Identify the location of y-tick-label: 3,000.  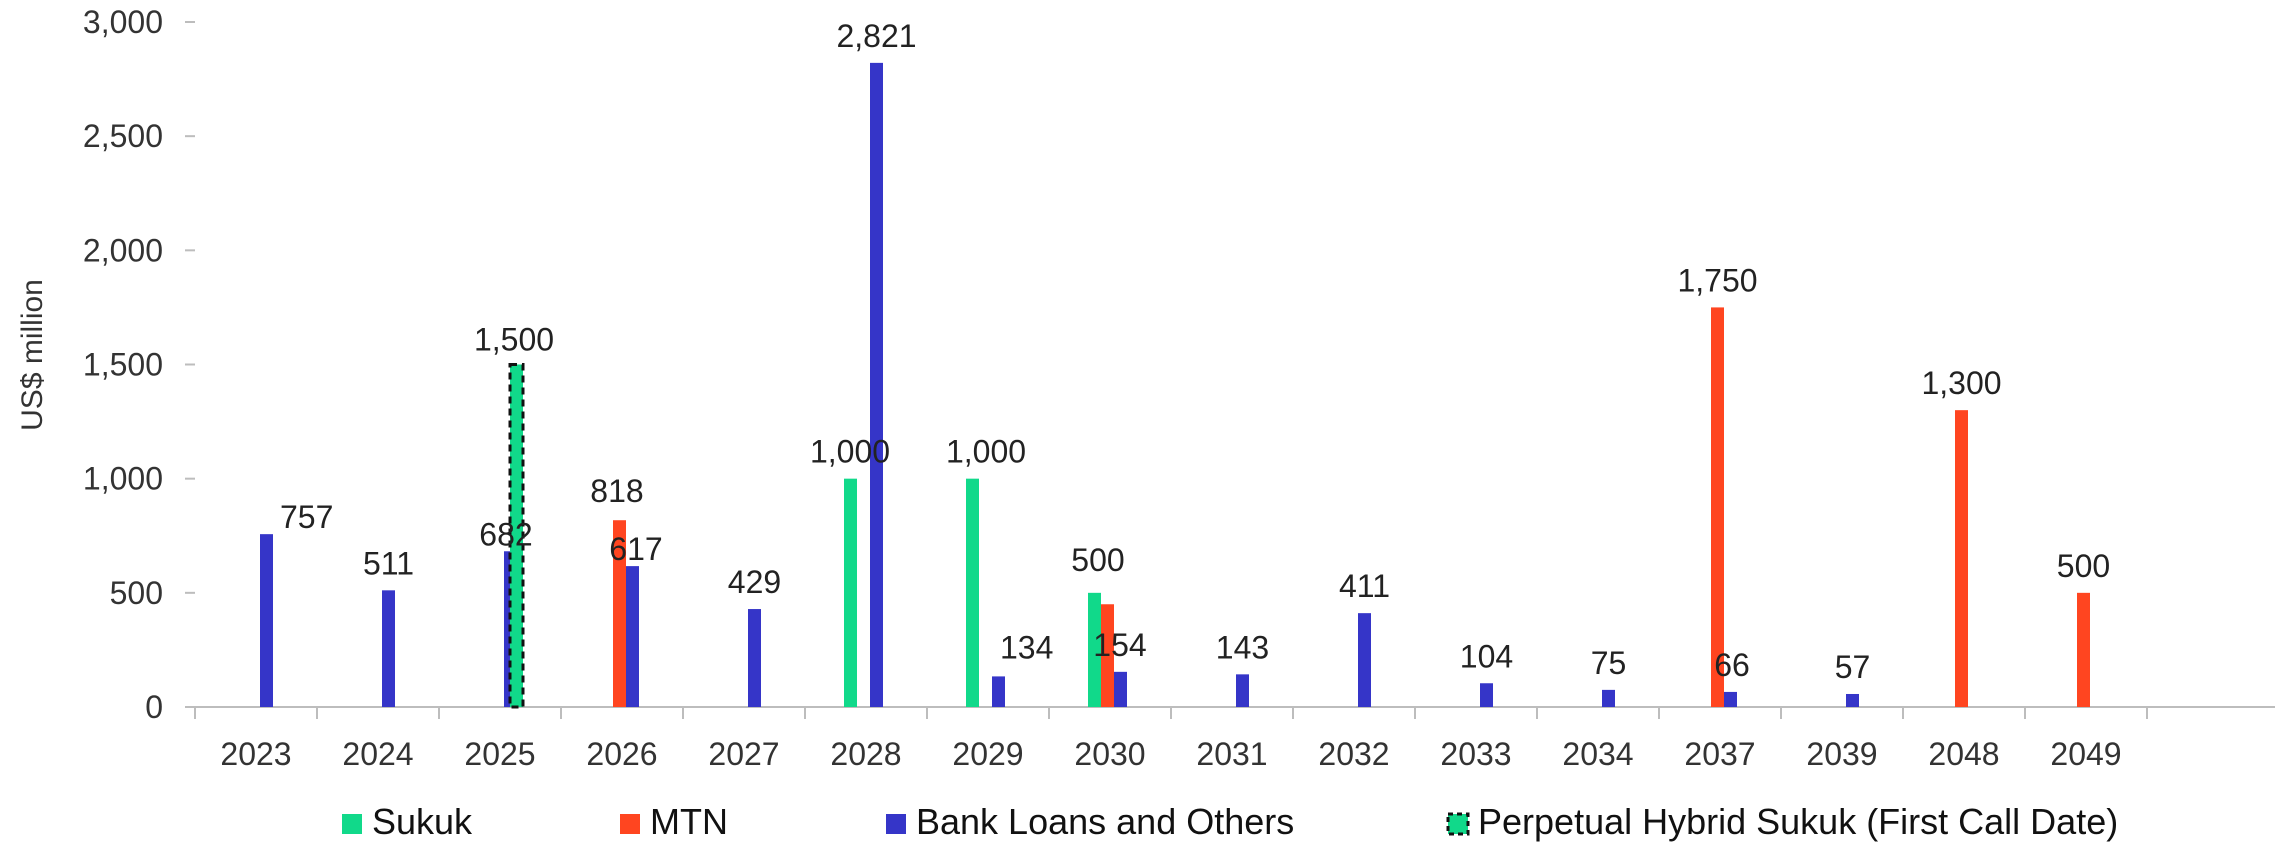
(123, 22).